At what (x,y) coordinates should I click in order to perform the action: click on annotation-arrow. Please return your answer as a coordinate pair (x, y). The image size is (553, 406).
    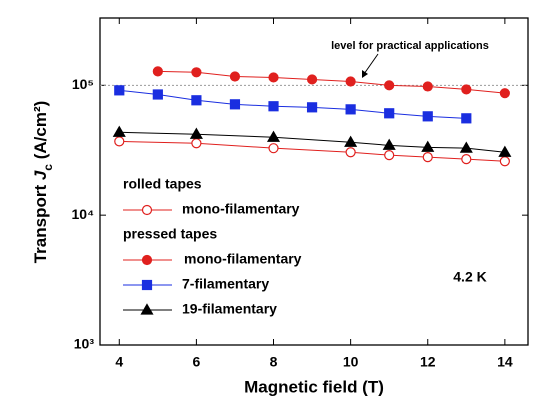
    Looking at the image, I should click on (371, 64).